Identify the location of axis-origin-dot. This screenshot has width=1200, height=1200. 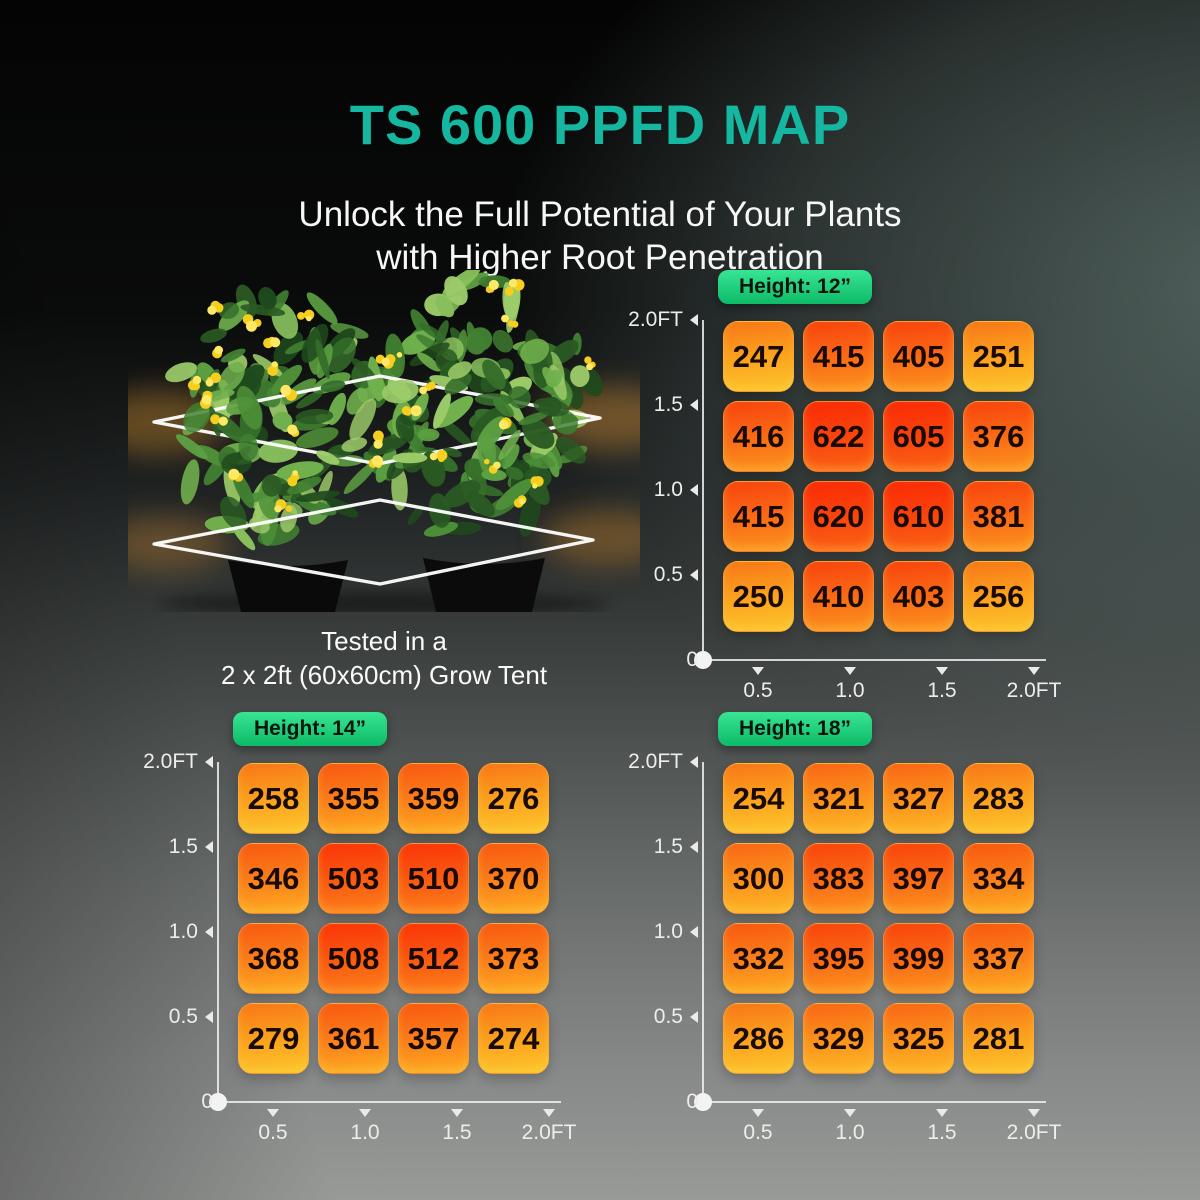
(703, 660).